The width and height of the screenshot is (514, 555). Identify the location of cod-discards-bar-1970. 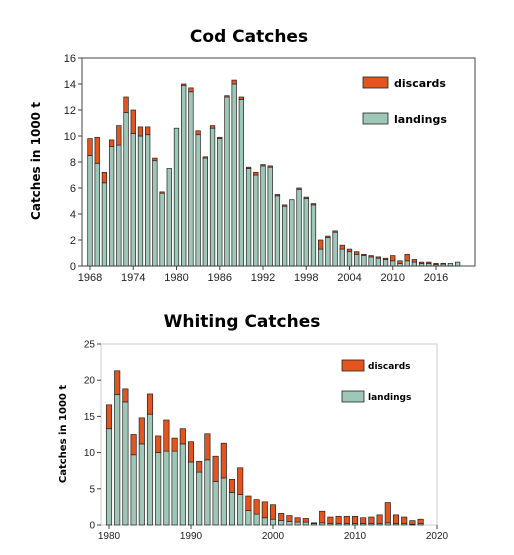
(104, 178).